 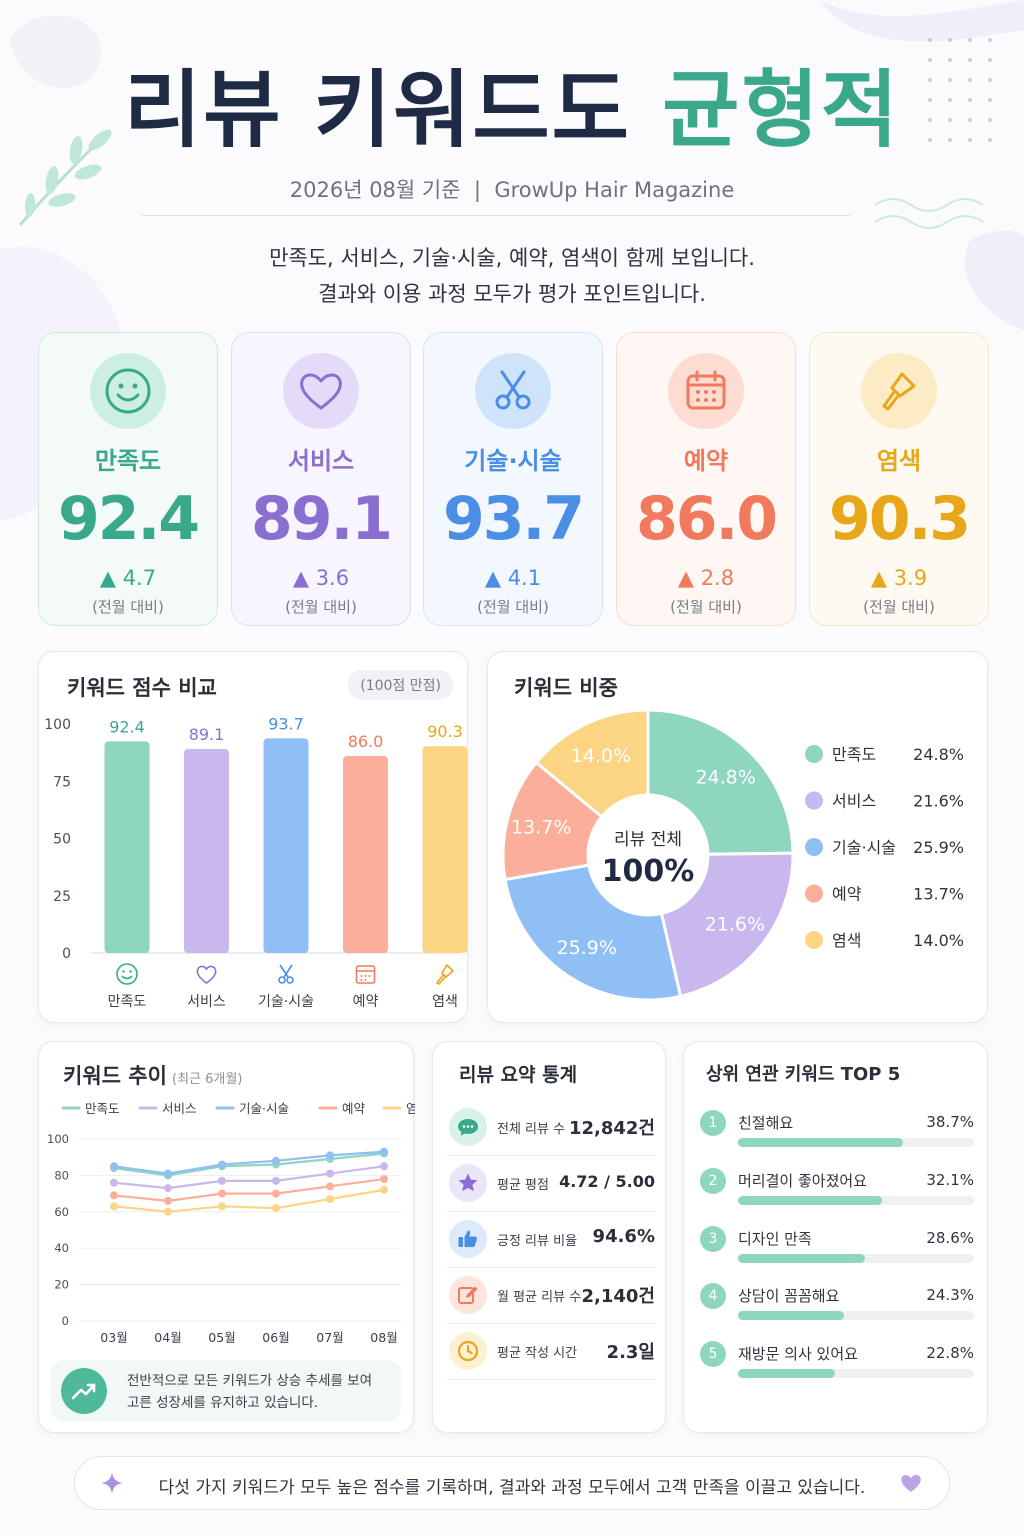 I want to click on smile-icon, so click(x=127, y=974).